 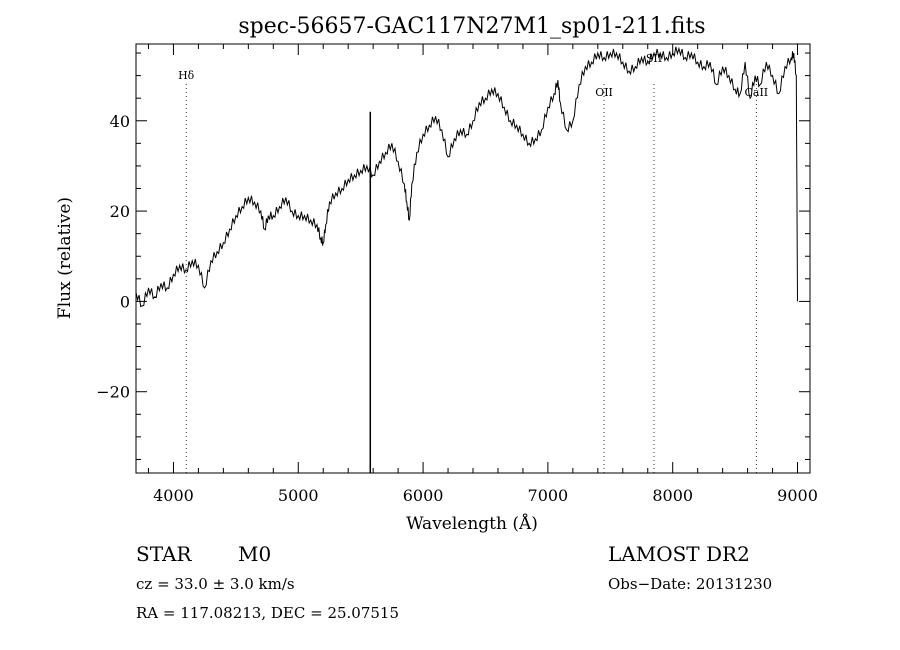 I want to click on object-class: STAR, so click(x=164, y=554).